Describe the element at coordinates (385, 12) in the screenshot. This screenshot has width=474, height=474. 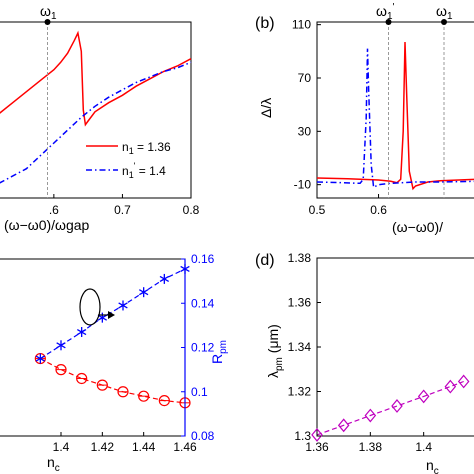
I see `panel-b-marker1-label: ω1'` at that location.